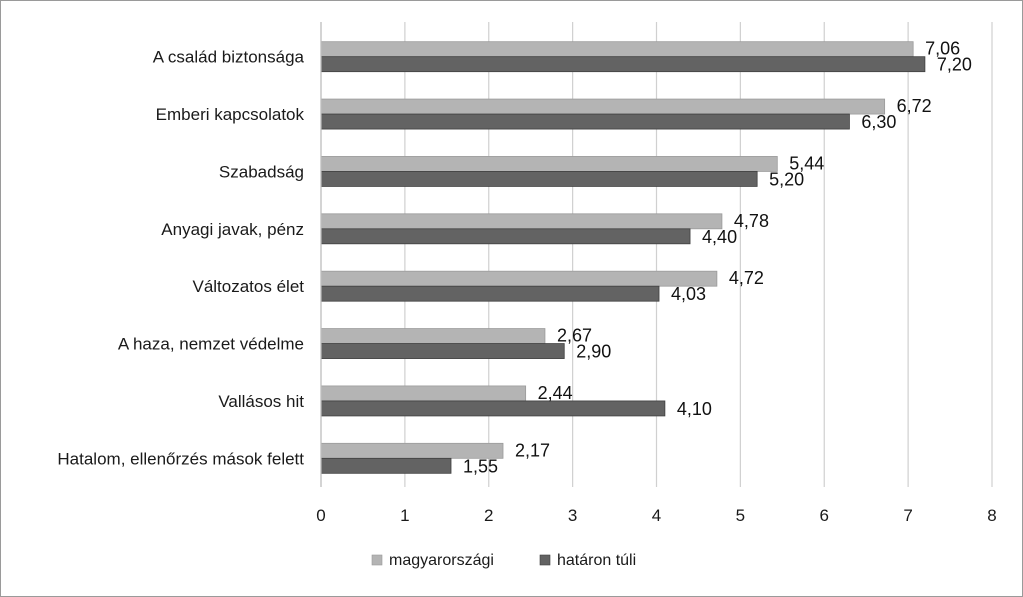 The height and width of the screenshot is (597, 1023). I want to click on category-label: A haza, nemzet védelme, so click(211, 344).